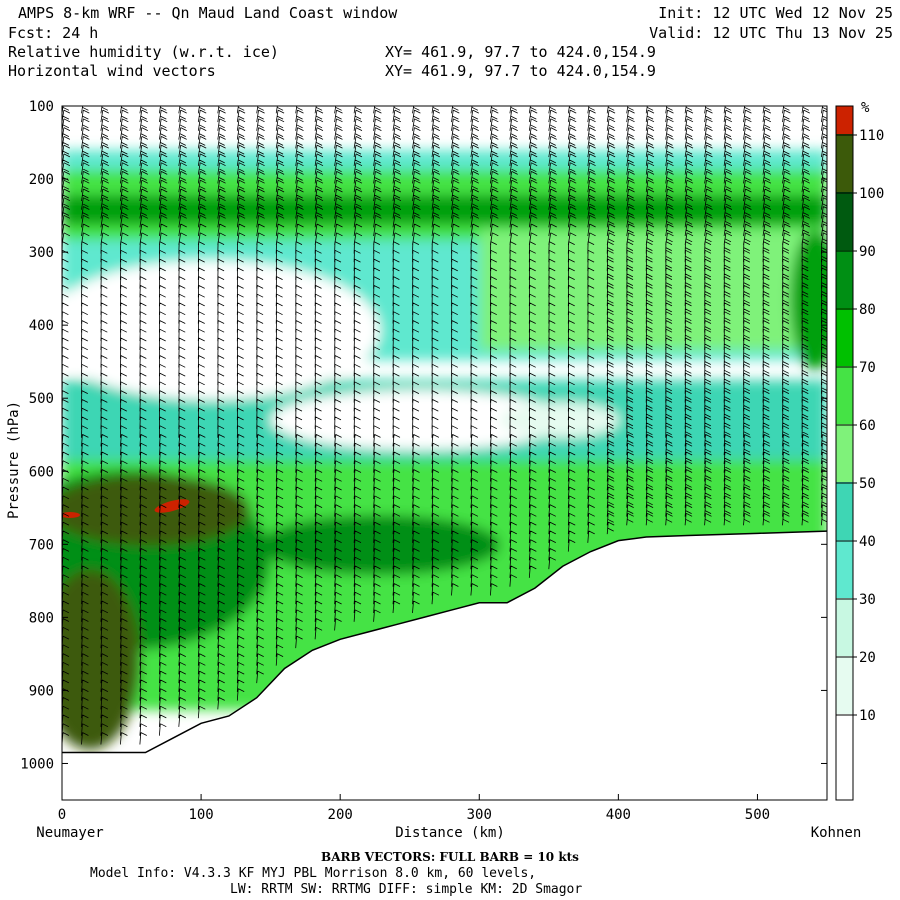 This screenshot has height=900, width=900. I want to click on y-axis-label: Pressure (hPa), so click(14, 460).